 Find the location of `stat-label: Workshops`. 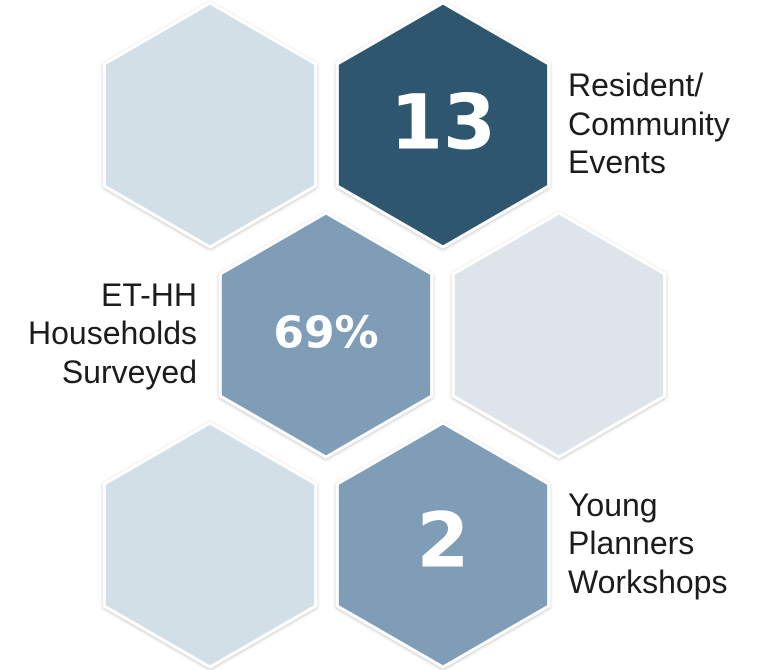

stat-label: Workshops is located at coordinates (647, 582).